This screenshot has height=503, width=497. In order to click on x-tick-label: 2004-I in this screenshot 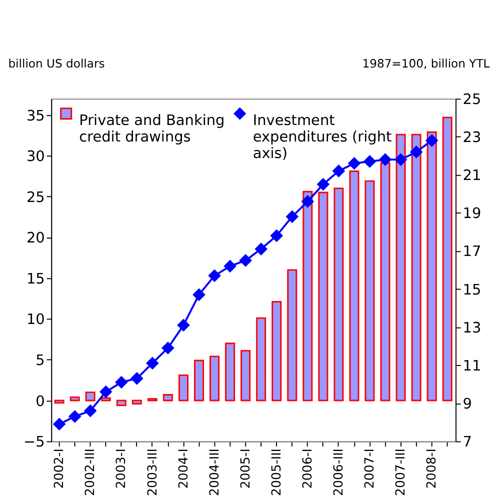, I will do `click(182, 468)`.